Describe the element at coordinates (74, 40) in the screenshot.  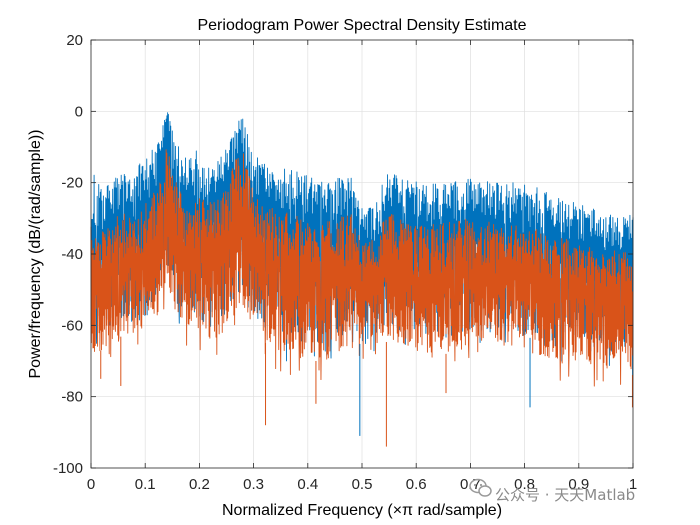
I see `y-tick-label: 20` at that location.